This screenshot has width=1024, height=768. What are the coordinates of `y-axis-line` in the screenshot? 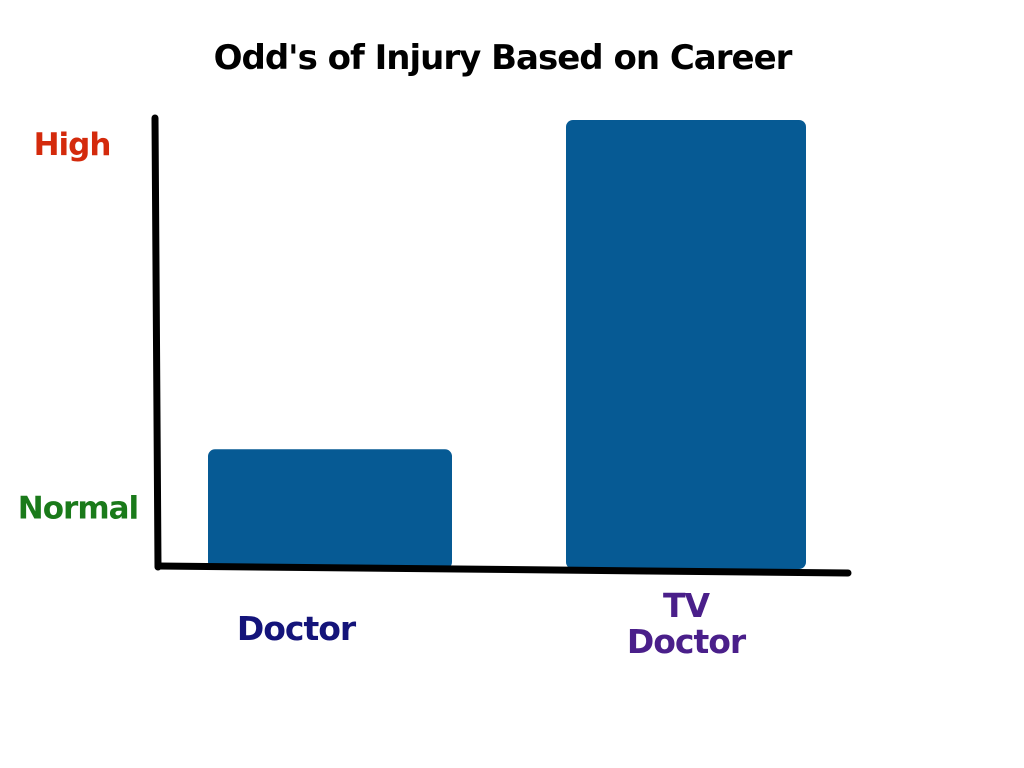 It's located at (156, 342).